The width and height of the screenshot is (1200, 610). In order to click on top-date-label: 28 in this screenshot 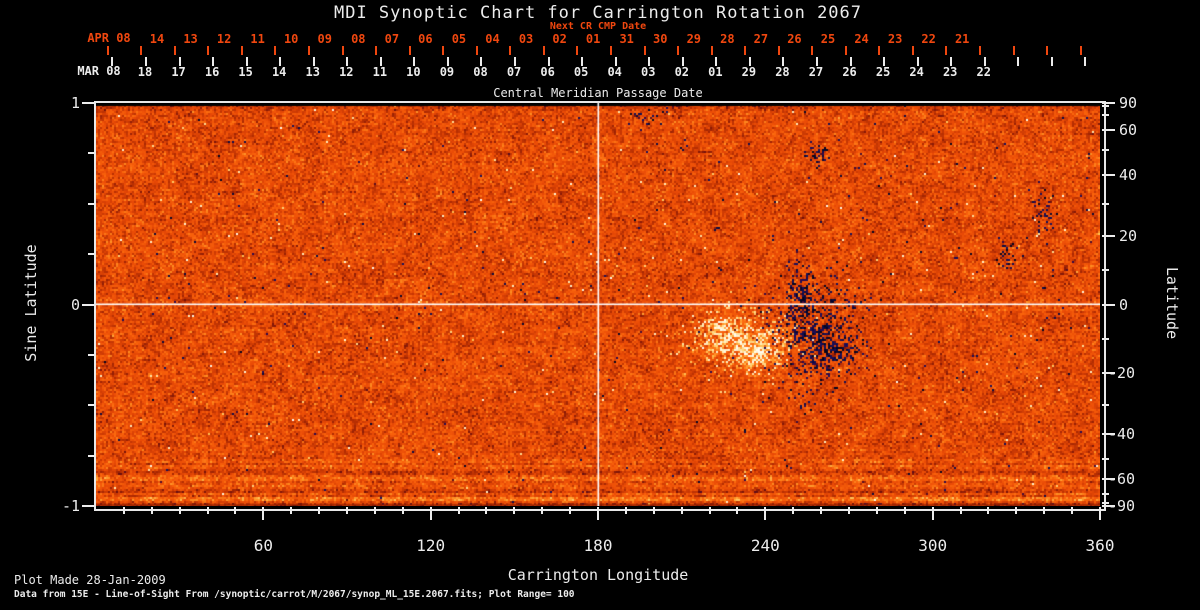, I will do `click(727, 39)`.